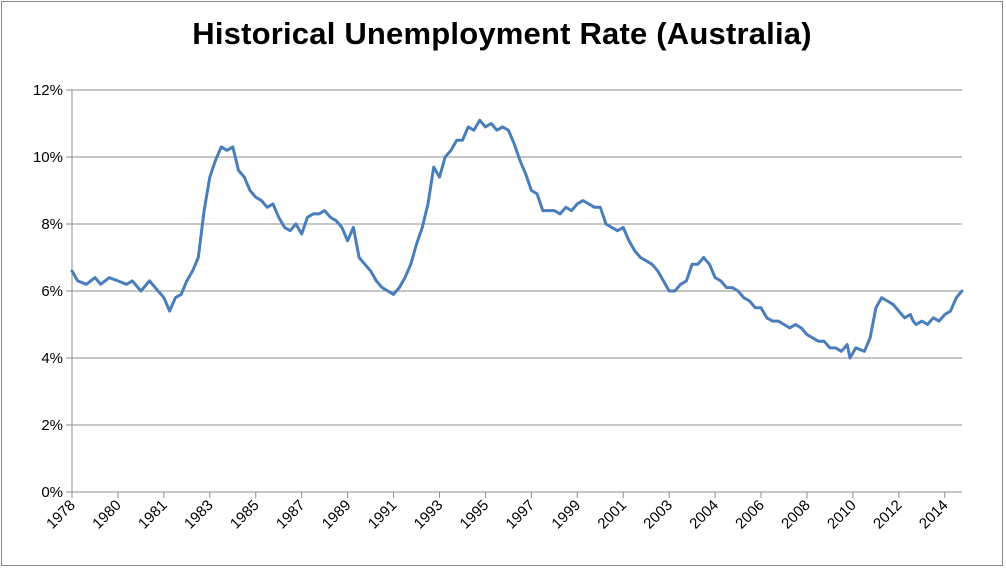  Describe the element at coordinates (52, 224) in the screenshot. I see `y-tick-label: 8%` at that location.